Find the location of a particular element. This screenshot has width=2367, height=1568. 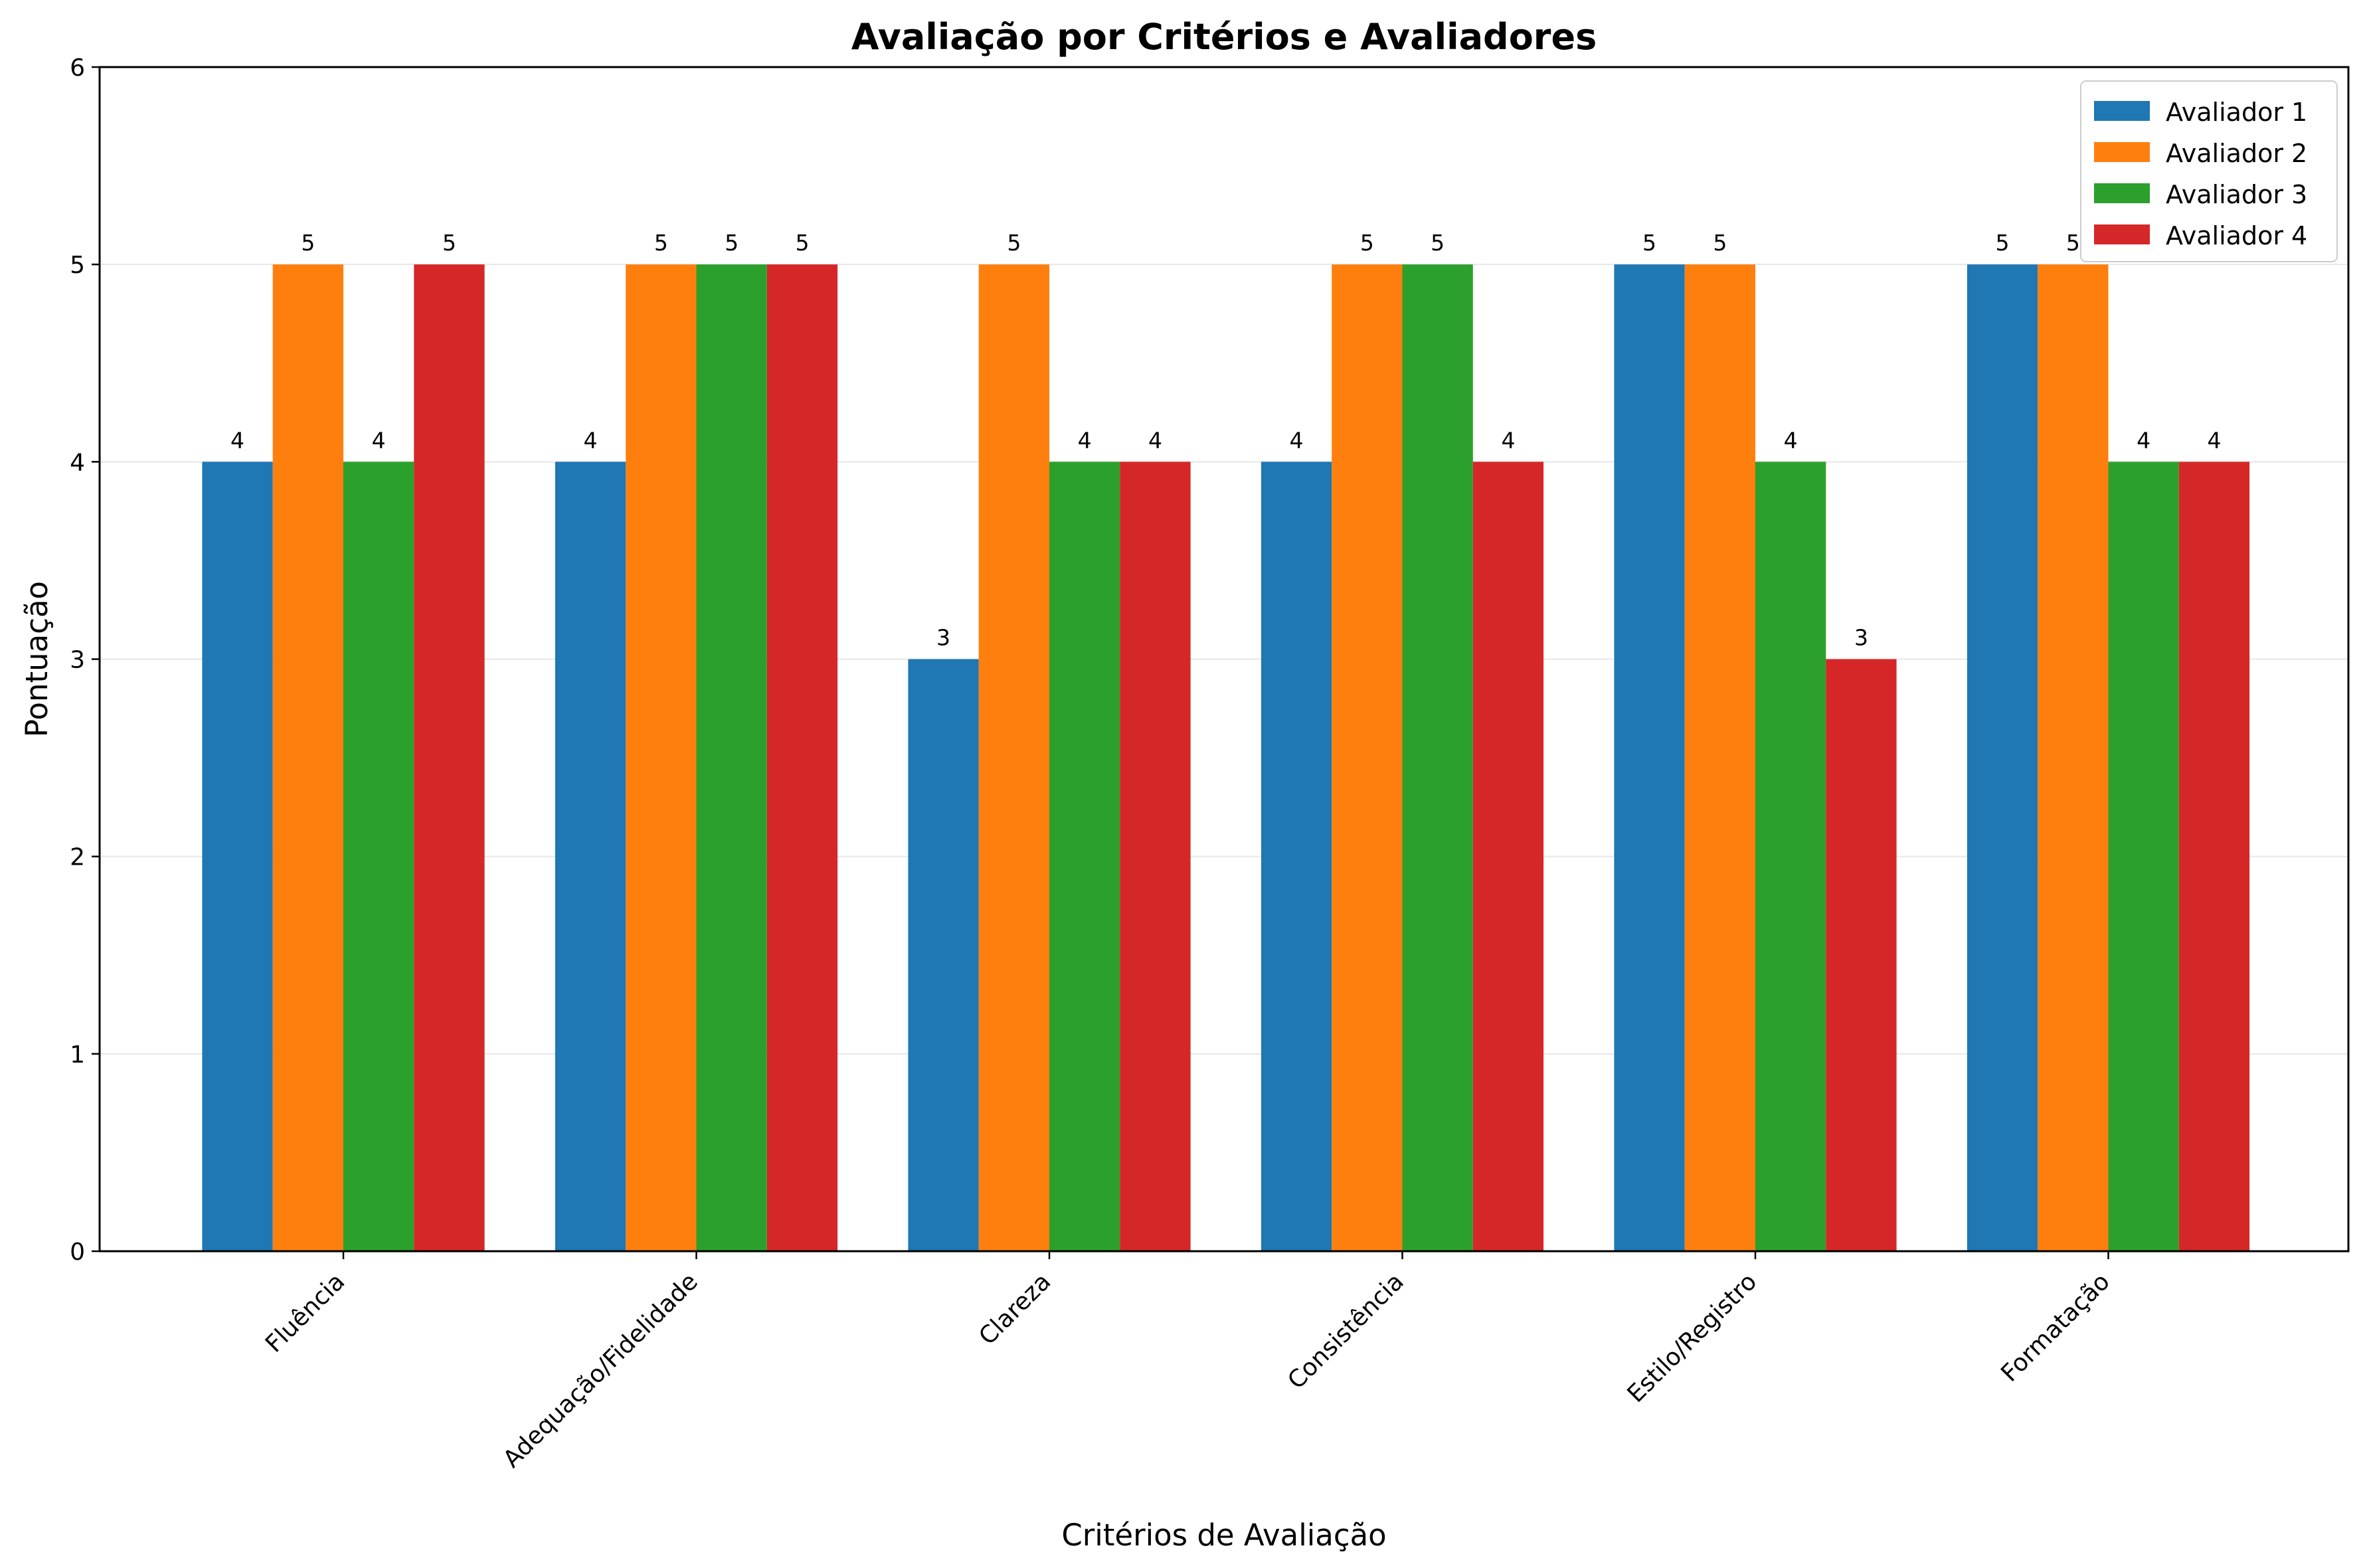

x-axis-label: Critérios de Avaliação is located at coordinates (1223, 1535).